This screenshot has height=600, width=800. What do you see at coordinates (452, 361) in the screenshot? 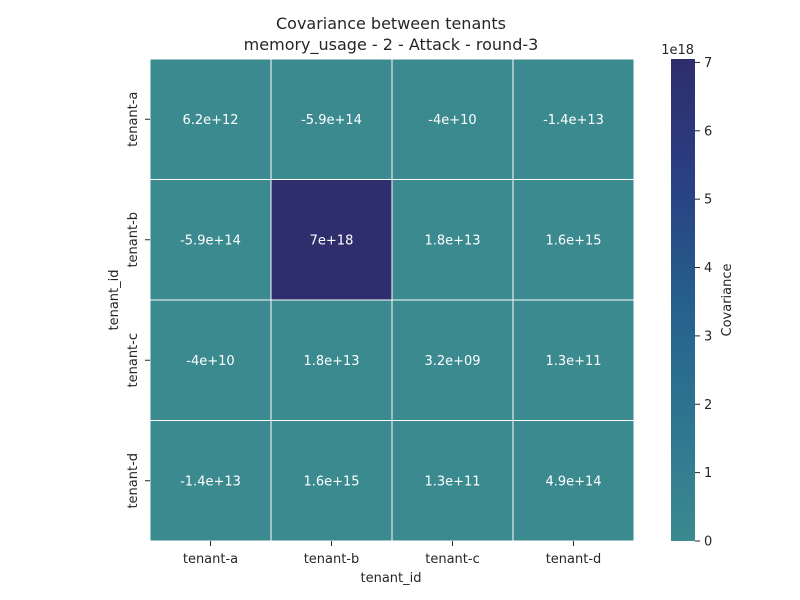
I see `cell-value-label: 3.2e+09` at bounding box center [452, 361].